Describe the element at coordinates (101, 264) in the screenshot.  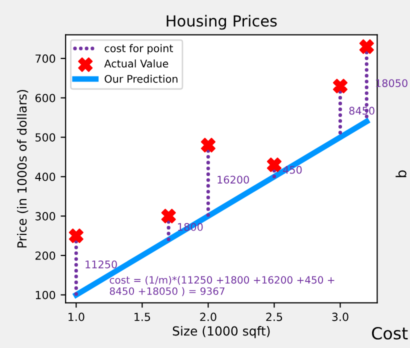
I see `annotation: 11250` at that location.